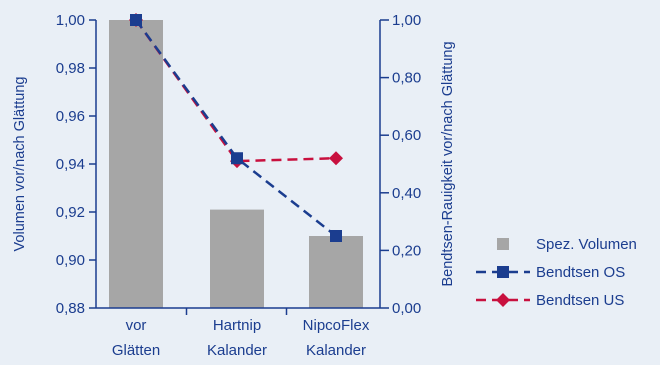  Describe the element at coordinates (70, 20) in the screenshot. I see `left-tick-label: 1,00` at that location.